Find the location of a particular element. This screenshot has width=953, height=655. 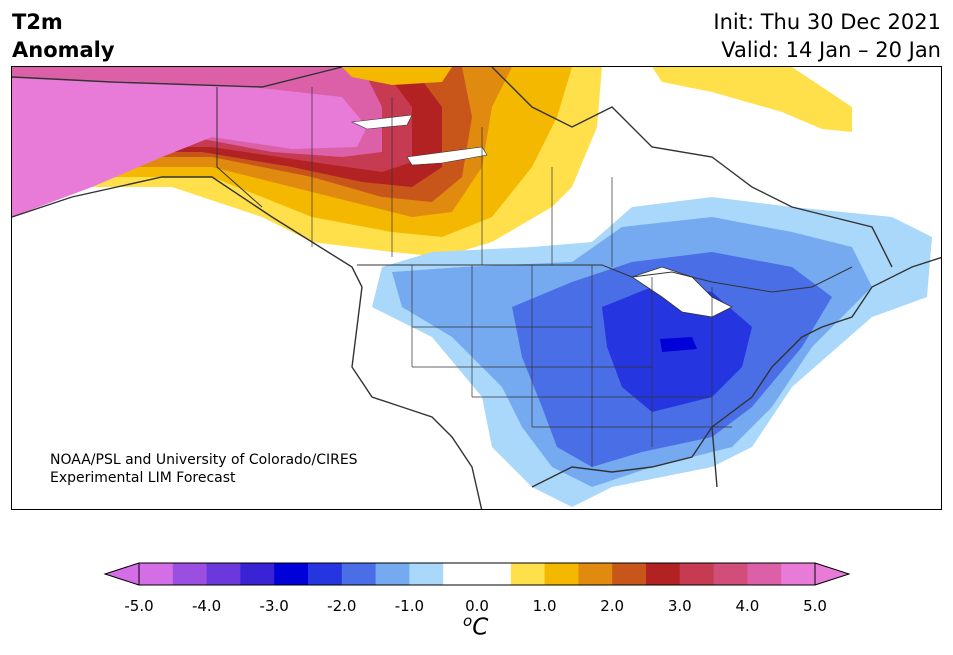

colorbar-right-outline is located at coordinates (832, 574).